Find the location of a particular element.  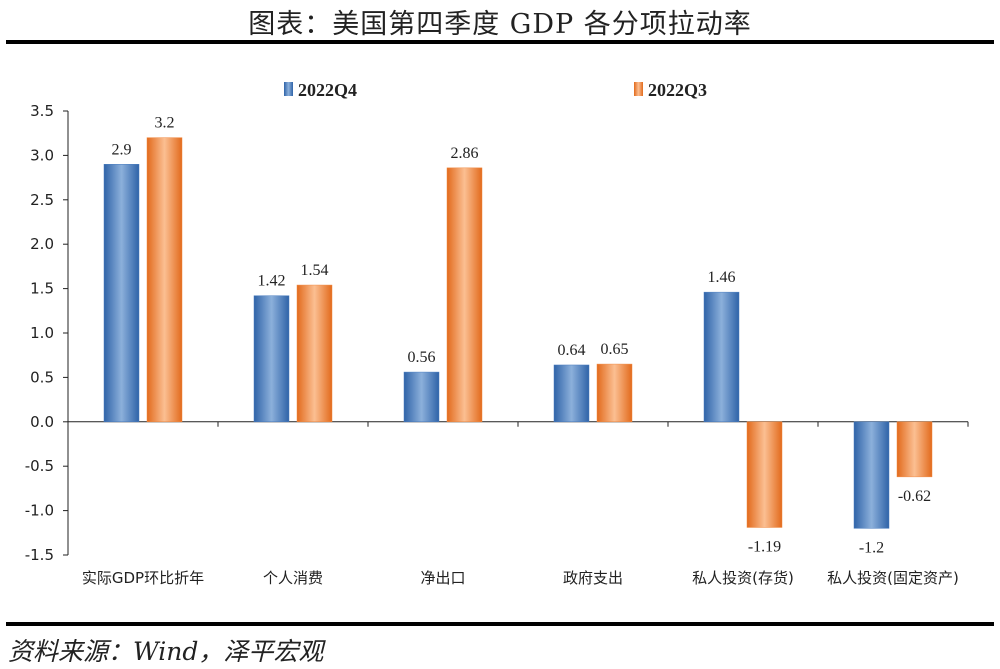

top-rule is located at coordinates (500, 42).